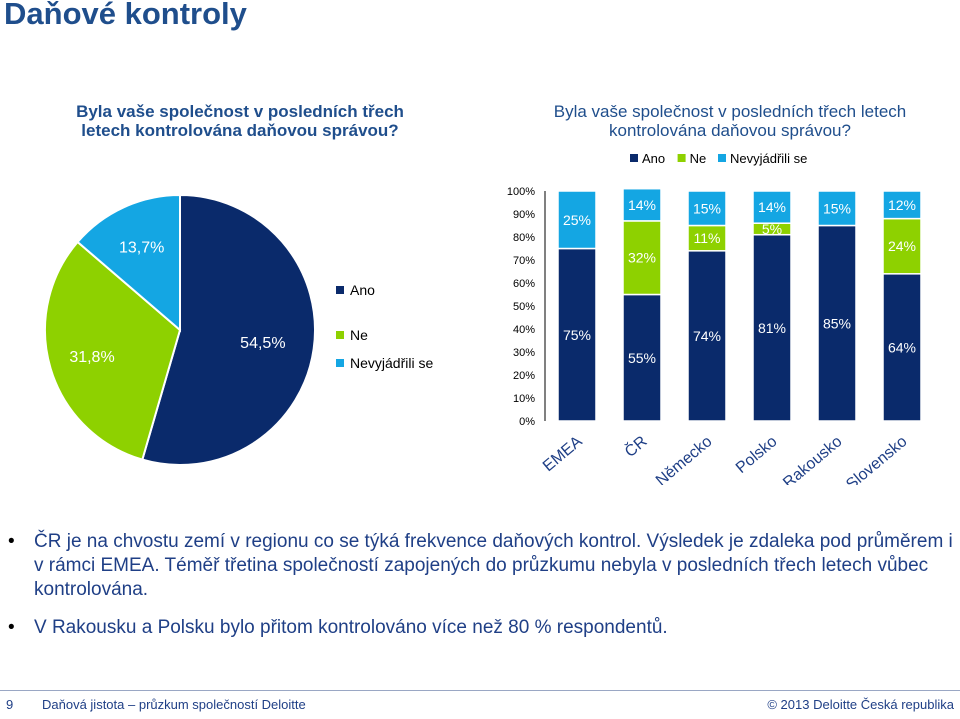  I want to click on x-category-label: Slovensko, so click(877, 459).